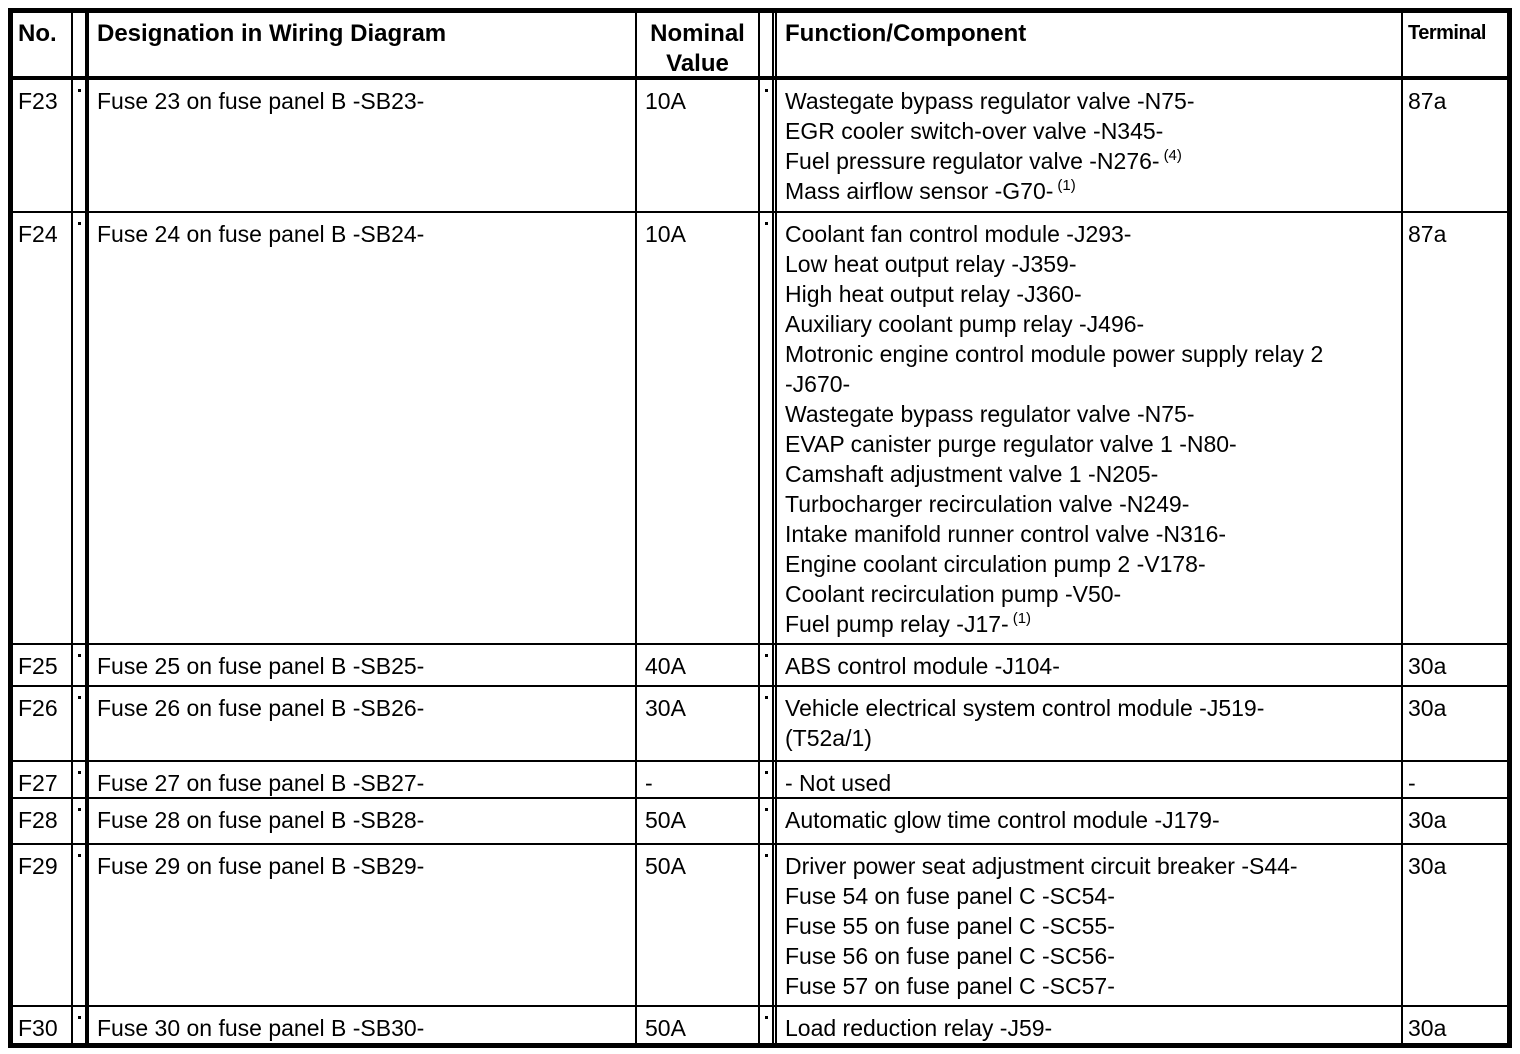 This screenshot has width=1520, height=1054. What do you see at coordinates (43, 925) in the screenshot?
I see `fuse-number: F29` at bounding box center [43, 925].